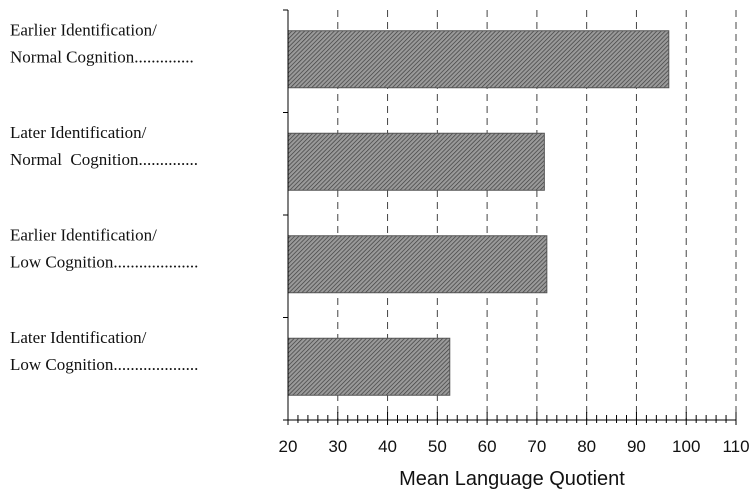  What do you see at coordinates (536, 446) in the screenshot?
I see `x-tick-label: 70` at bounding box center [536, 446].